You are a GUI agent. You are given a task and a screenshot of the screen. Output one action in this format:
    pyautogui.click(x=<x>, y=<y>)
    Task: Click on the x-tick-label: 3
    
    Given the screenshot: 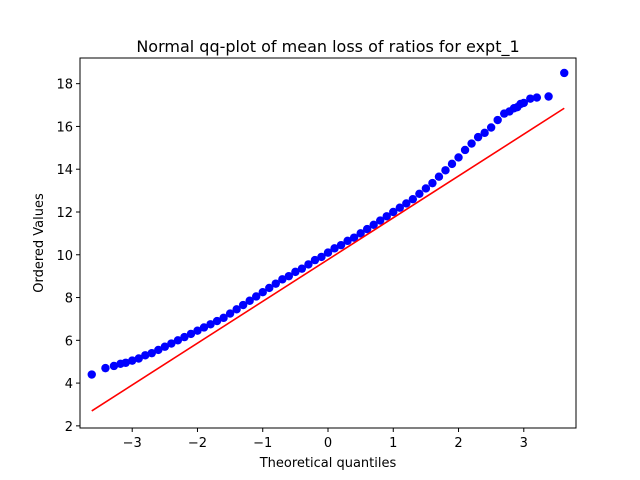 What is the action you would take?
    pyautogui.click(x=524, y=443)
    